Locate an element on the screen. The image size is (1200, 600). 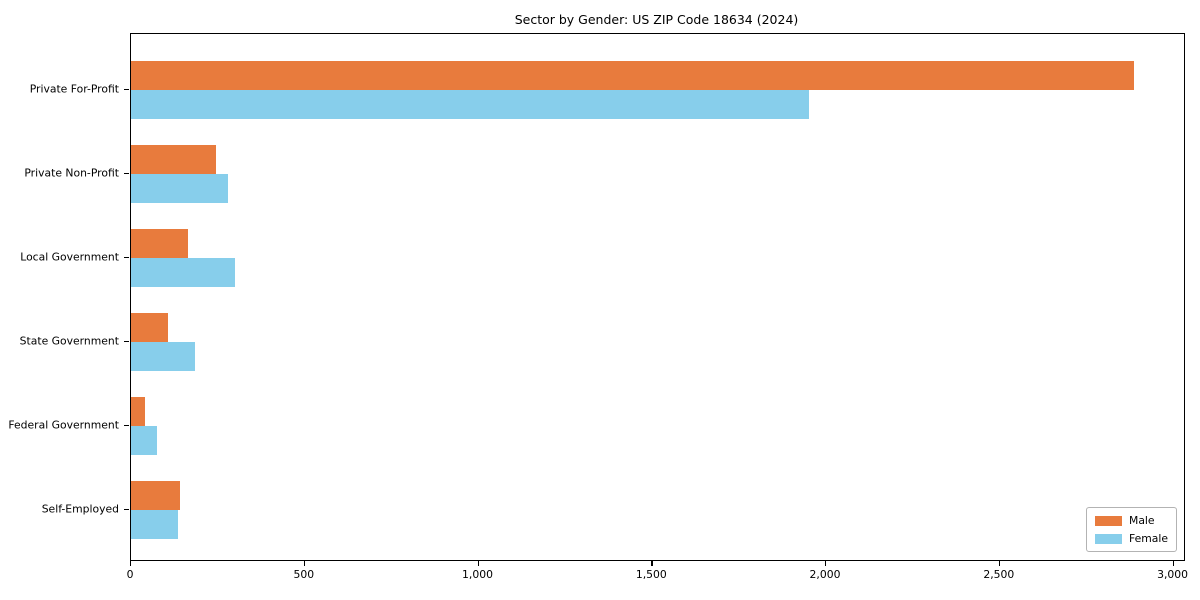
legend-item-male: Male is located at coordinates (1131, 521).